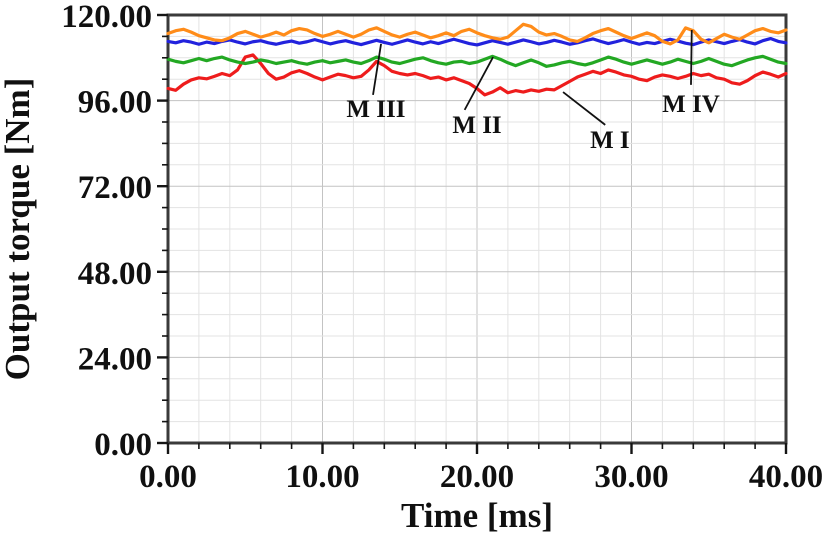  I want to click on y-tick-label: 72.00, so click(115, 188).